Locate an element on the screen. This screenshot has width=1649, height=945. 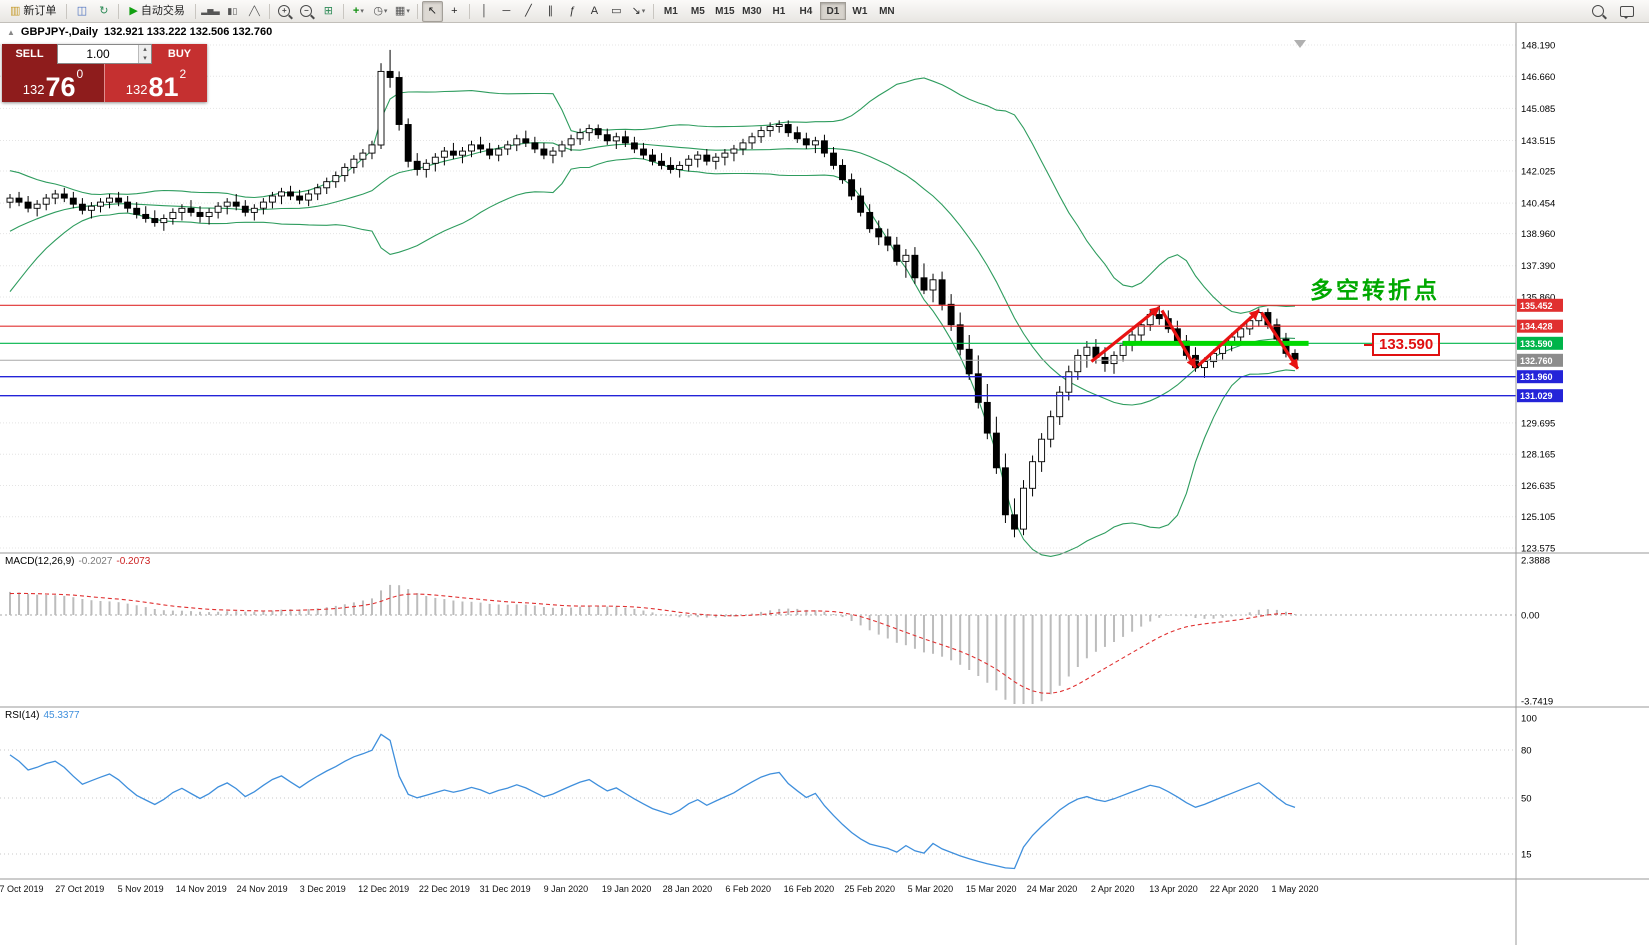
lot-increase-button: ▴ is located at coordinates (145, 49).